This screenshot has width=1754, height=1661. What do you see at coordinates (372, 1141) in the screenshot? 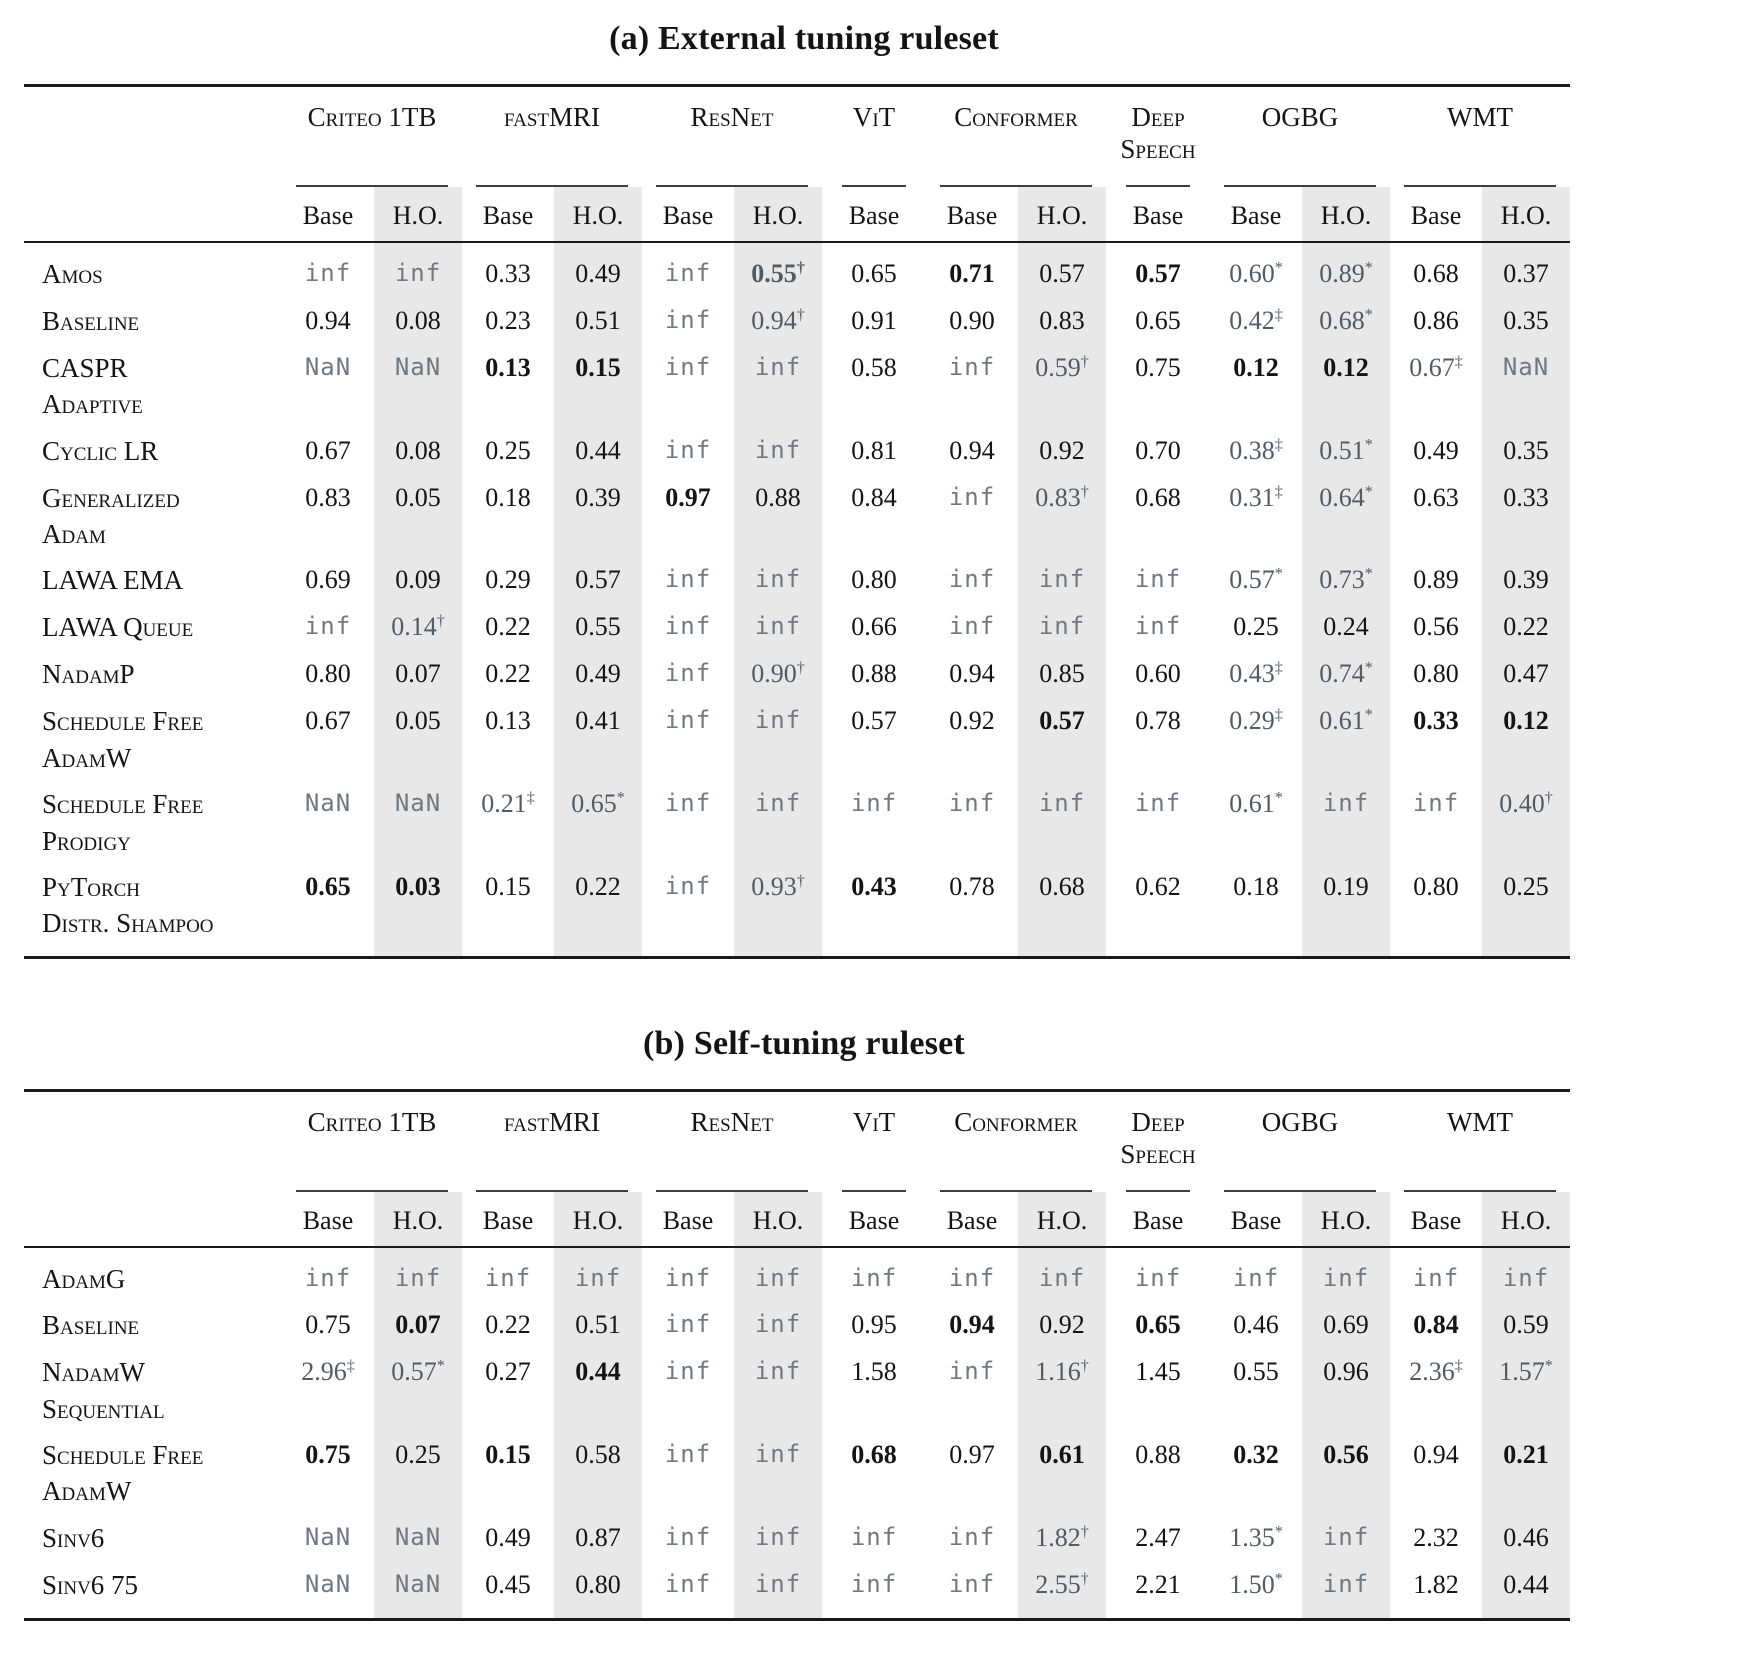
I see `workload-header-criteo-1tb: Criteo 1TB` at bounding box center [372, 1141].